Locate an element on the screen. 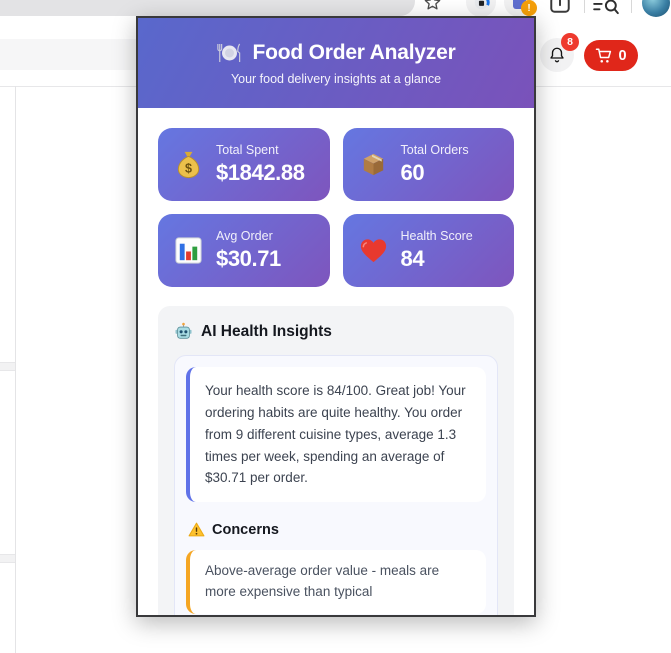 This screenshot has height=653, width=671. stat-card-avg-order: Avg Order $30.71 is located at coordinates (244, 250).